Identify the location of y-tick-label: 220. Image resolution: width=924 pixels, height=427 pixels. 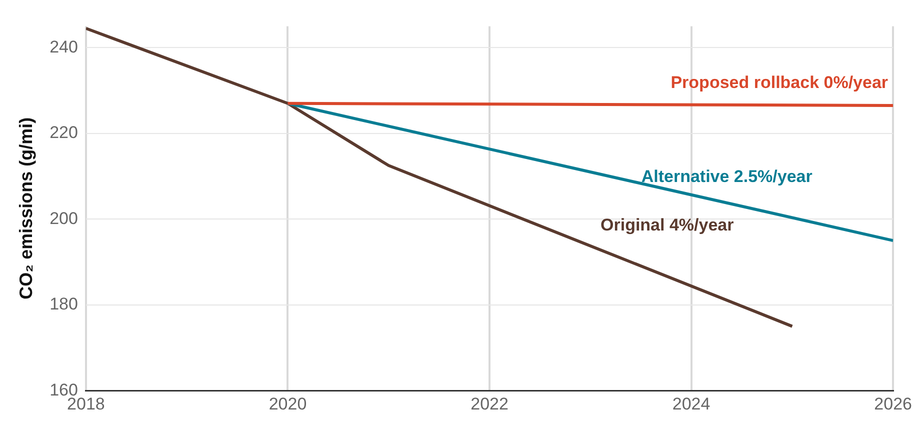
(64, 132).